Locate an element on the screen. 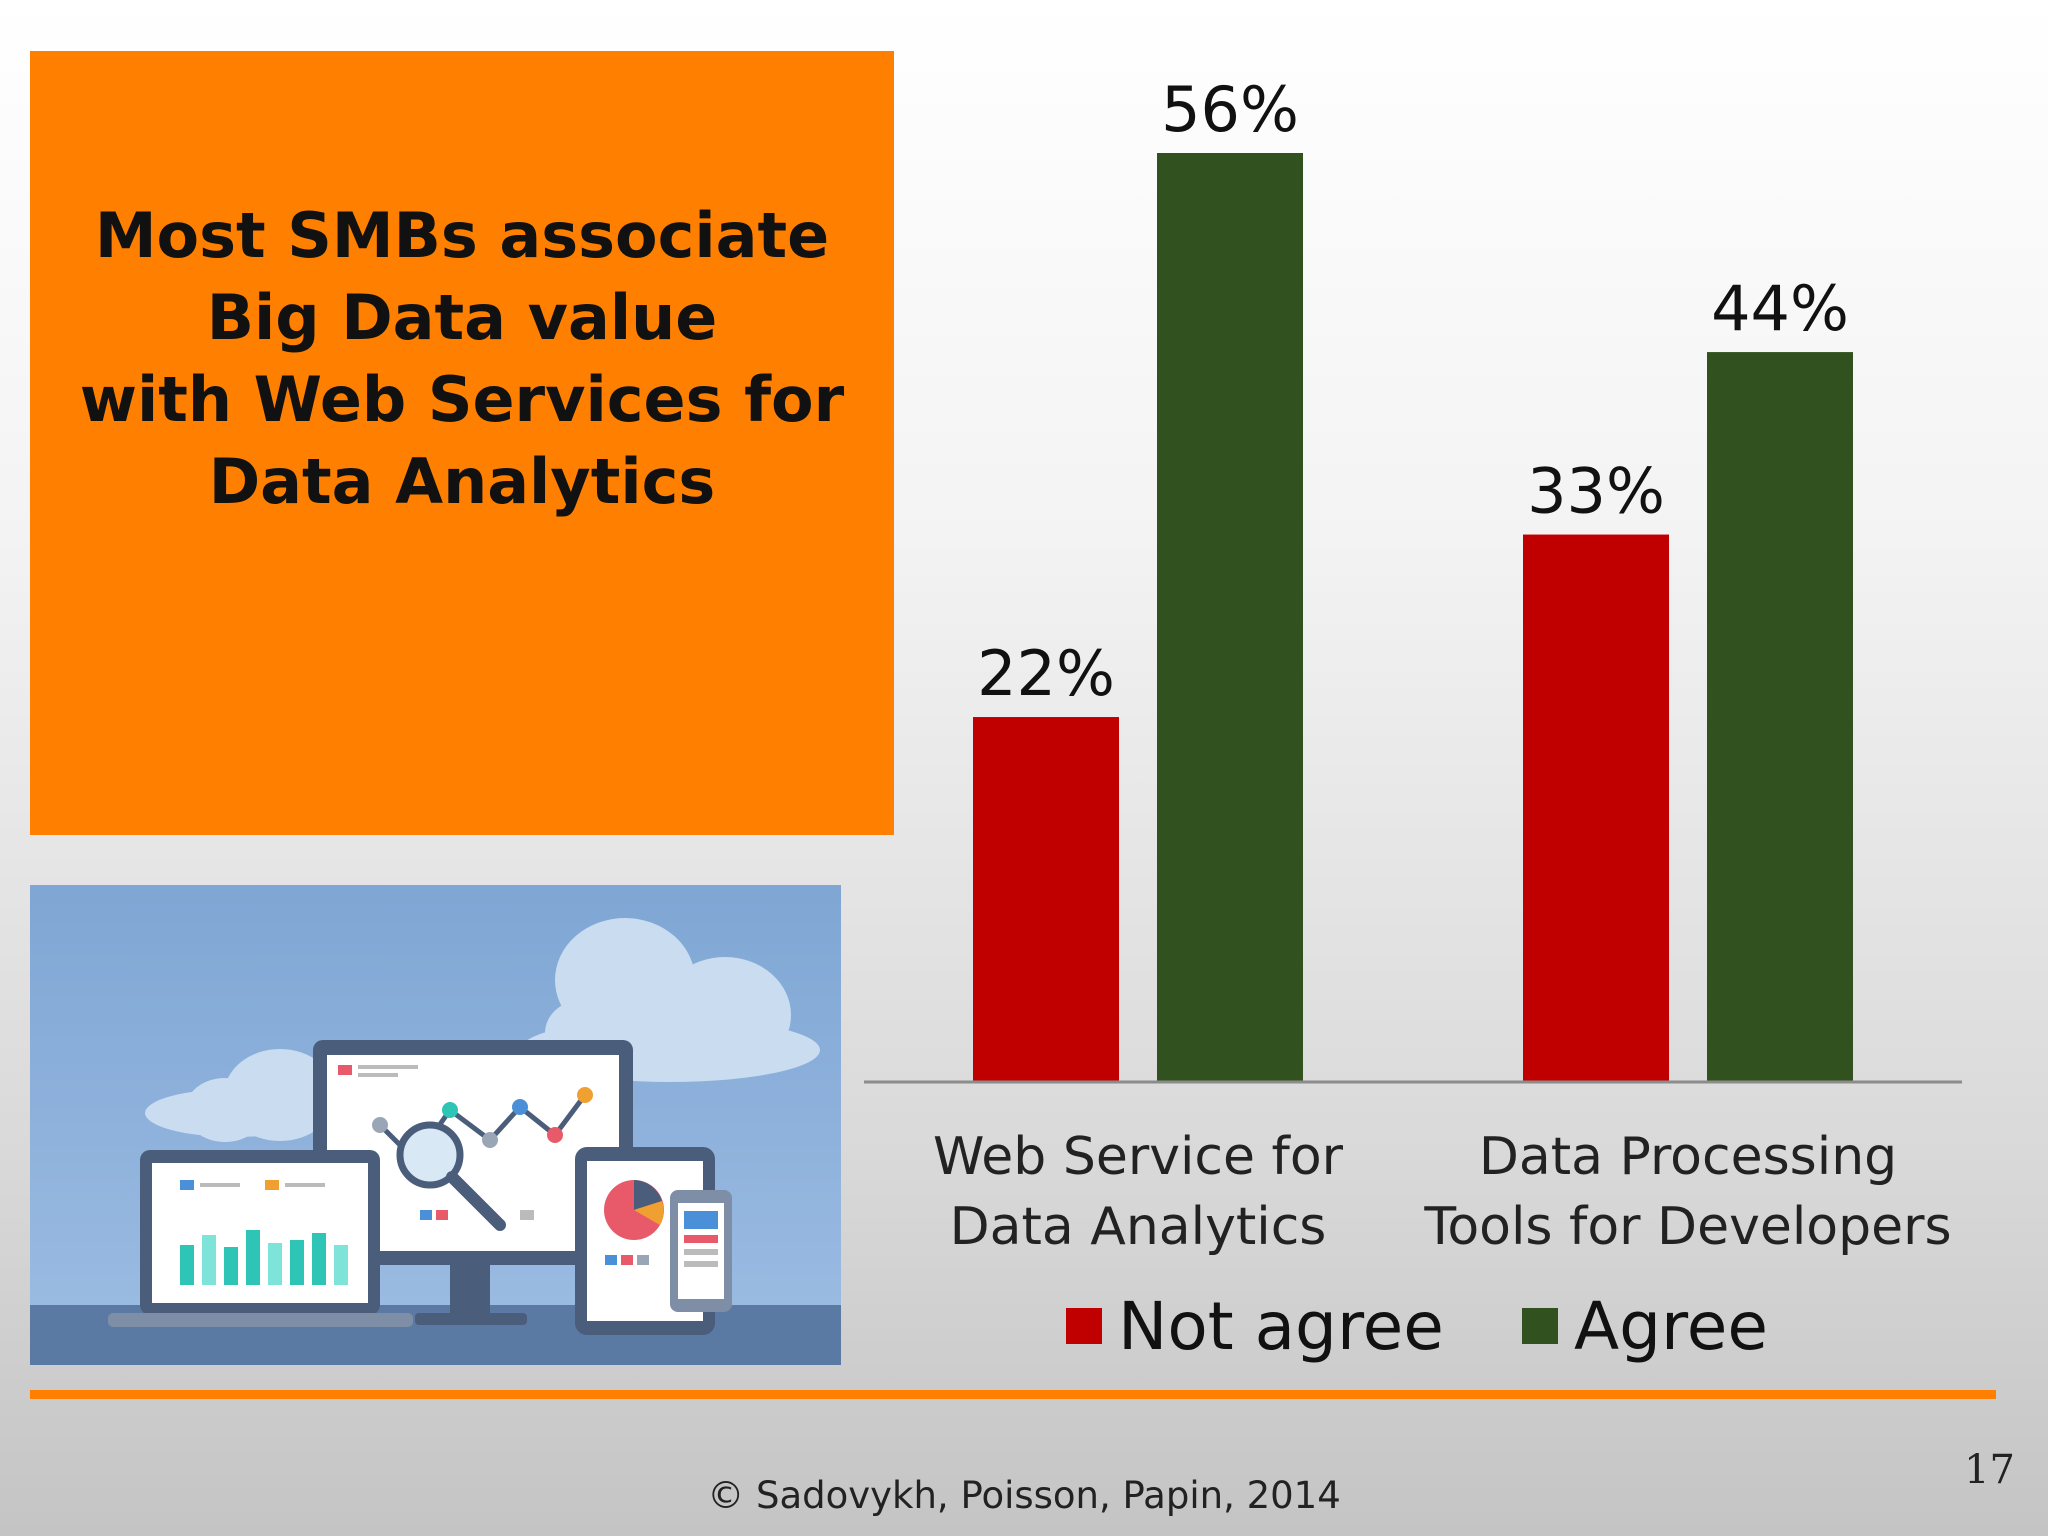 Image resolution: width=2048 pixels, height=1536 pixels. cloud-icon is located at coordinates (240, 1095).